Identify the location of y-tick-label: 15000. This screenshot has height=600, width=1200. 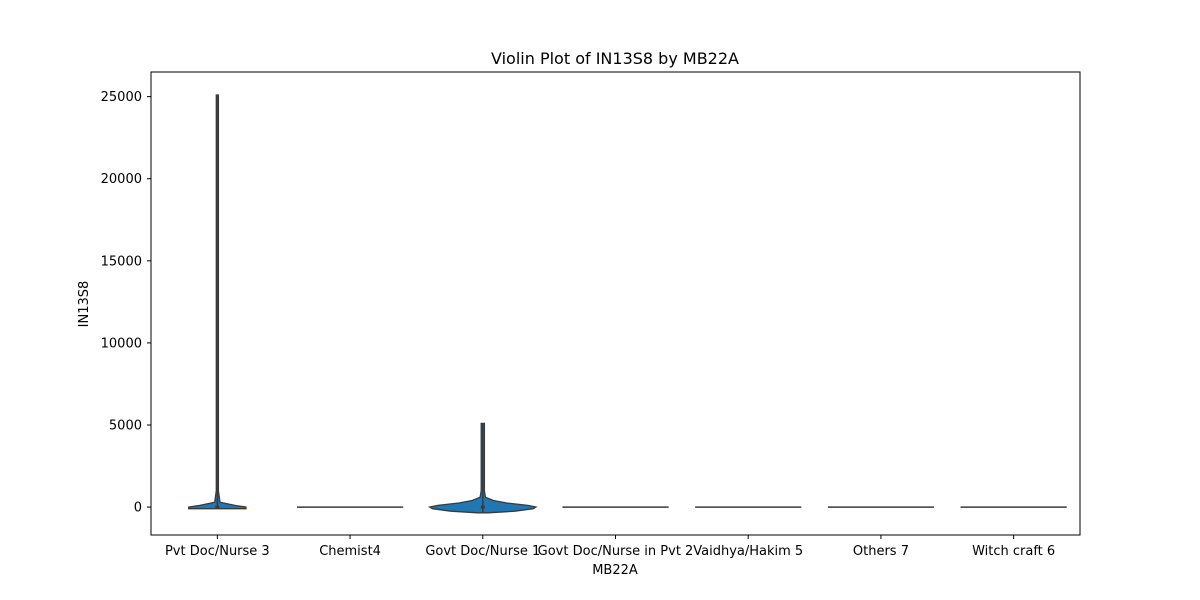
(121, 261).